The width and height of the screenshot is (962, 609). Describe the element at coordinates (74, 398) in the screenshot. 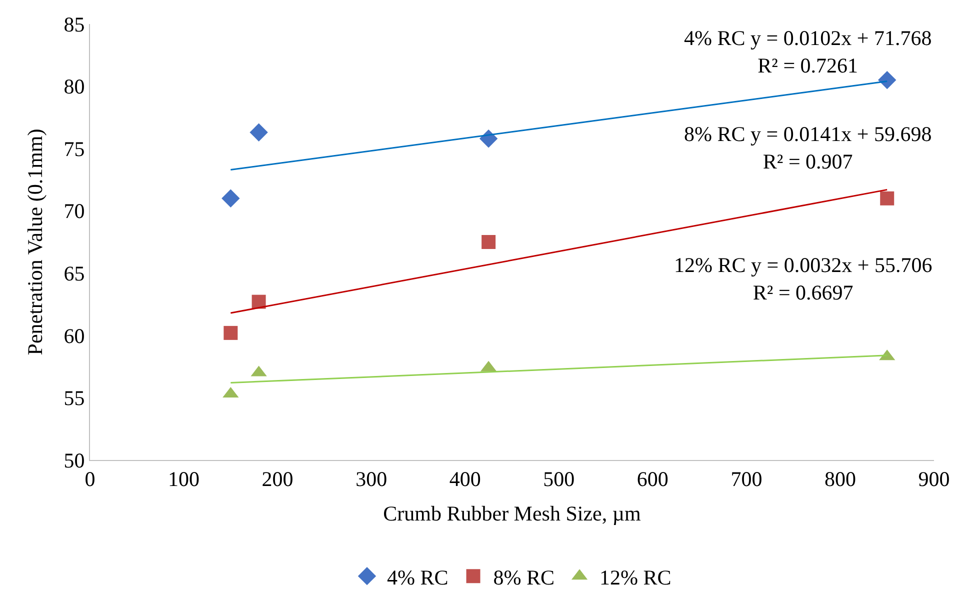

I see `y-tick-label: 55` at that location.